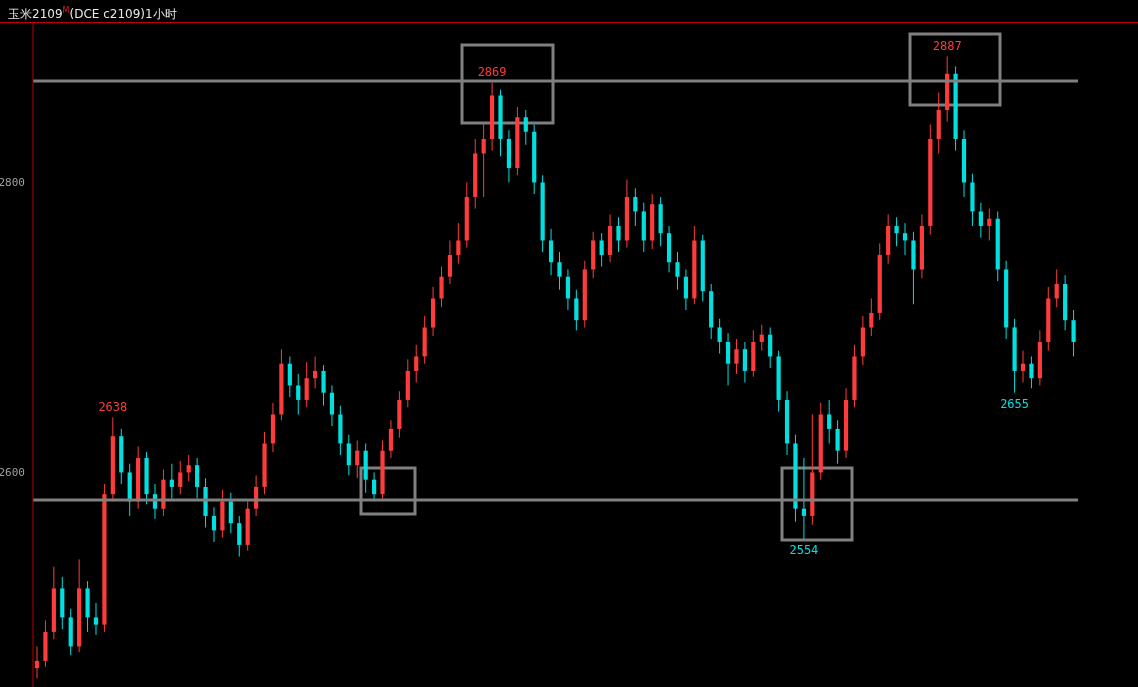  What do you see at coordinates (1015, 403) in the screenshot?
I see `annotation: 2655` at bounding box center [1015, 403].